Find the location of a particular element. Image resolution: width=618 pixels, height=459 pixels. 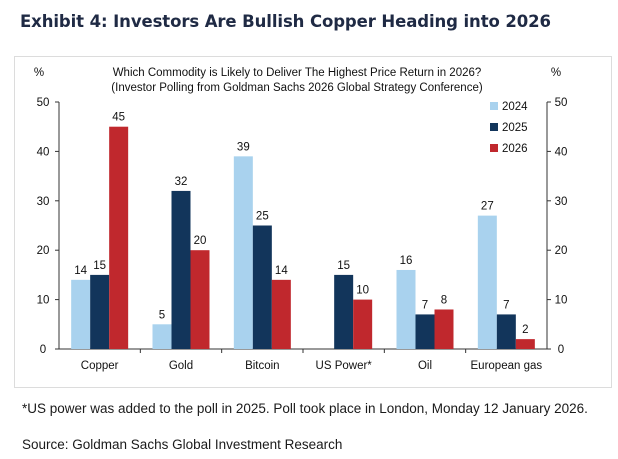

y-tick-label-right: 10 is located at coordinates (561, 301).